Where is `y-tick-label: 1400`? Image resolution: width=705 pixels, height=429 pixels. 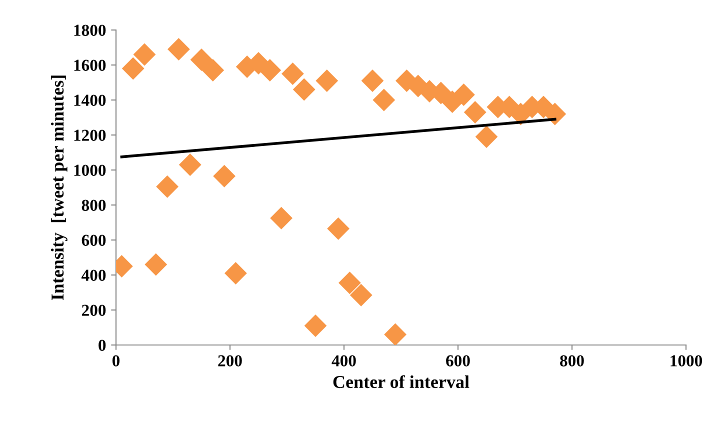
y-tick-label: 1400 is located at coordinates (90, 100).